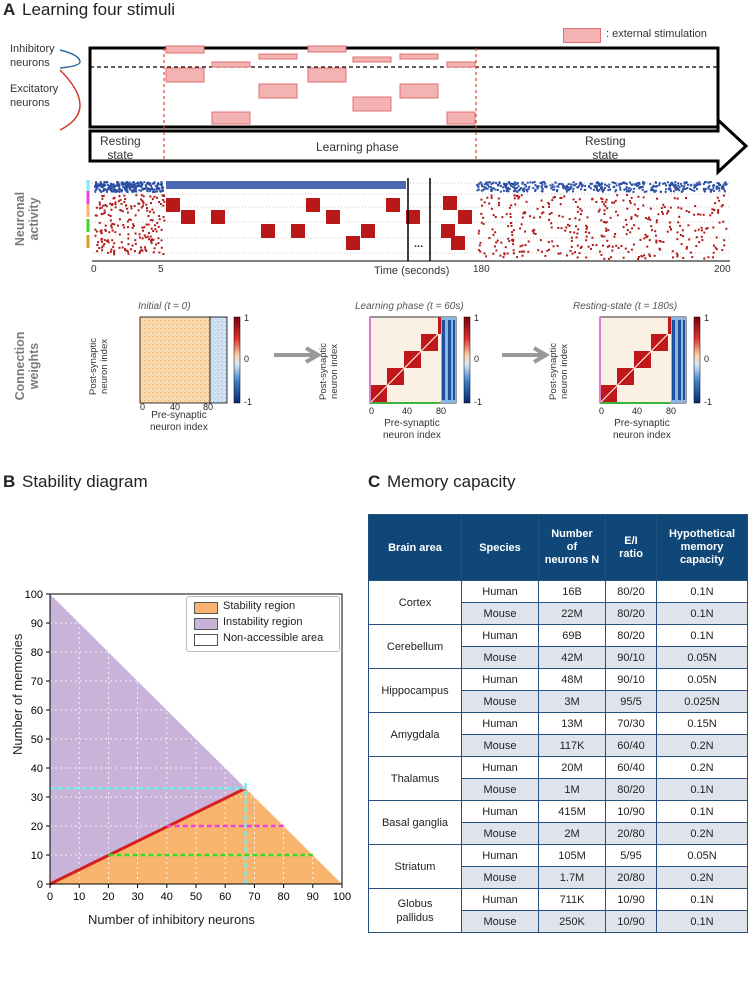 The width and height of the screenshot is (749, 1000). What do you see at coordinates (702, 701) in the screenshot?
I see `capacity-cell: 0.025N` at bounding box center [702, 701].